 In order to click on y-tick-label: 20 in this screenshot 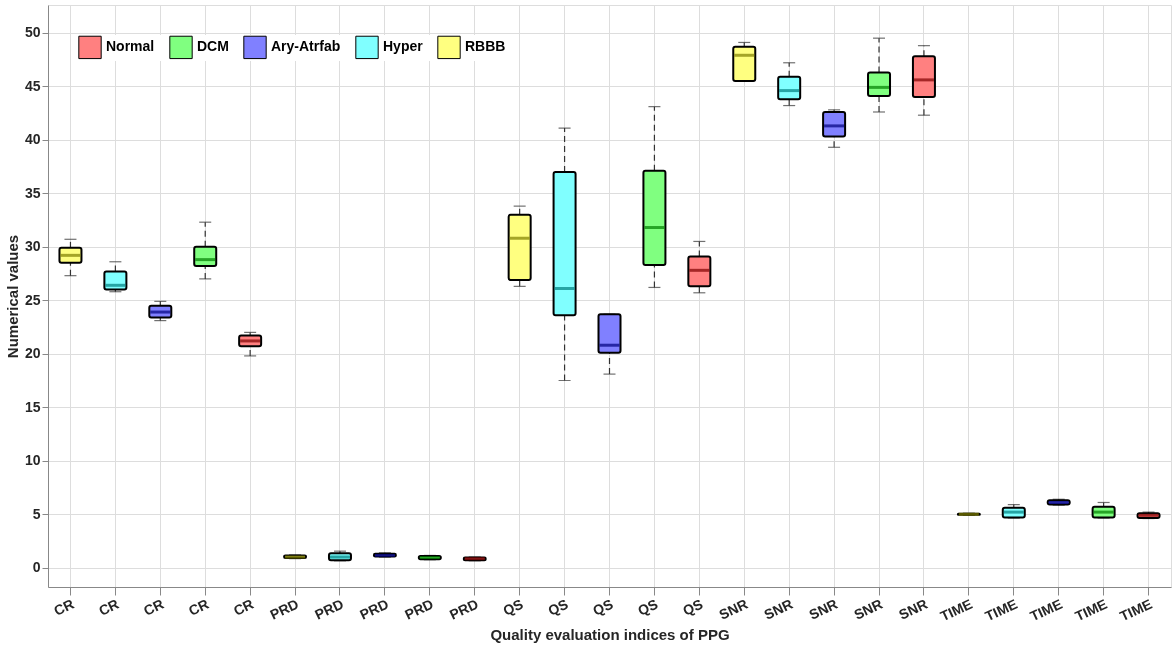, I will do `click(32, 353)`.